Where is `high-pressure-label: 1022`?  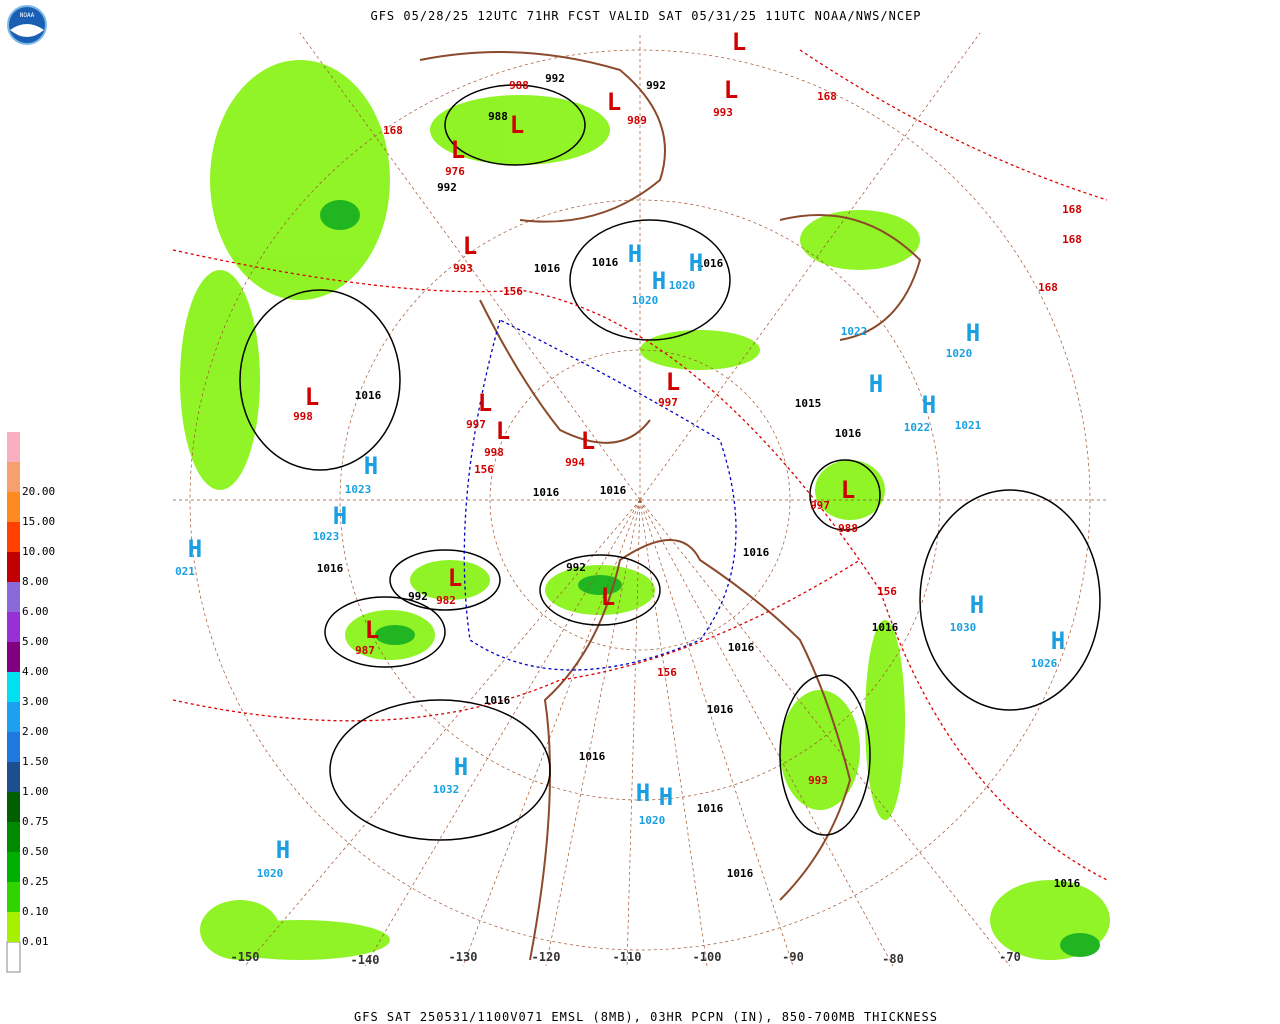 high-pressure-label: 1022 is located at coordinates (917, 427).